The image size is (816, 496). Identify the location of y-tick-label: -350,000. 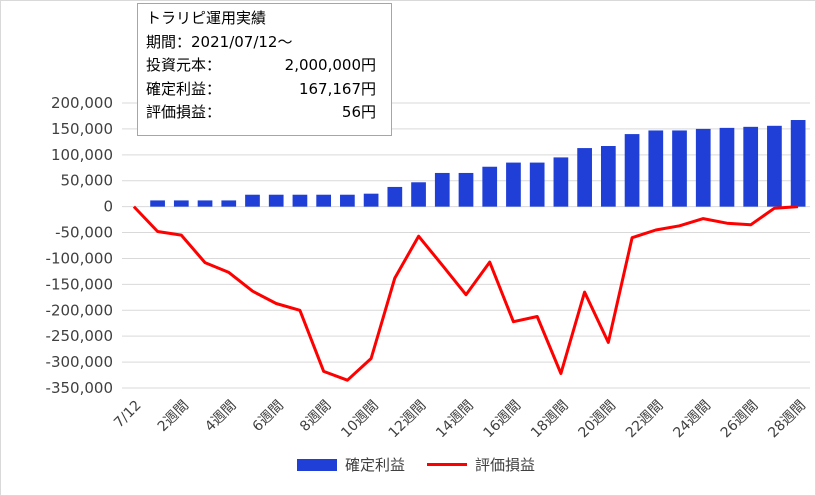
(79, 388).